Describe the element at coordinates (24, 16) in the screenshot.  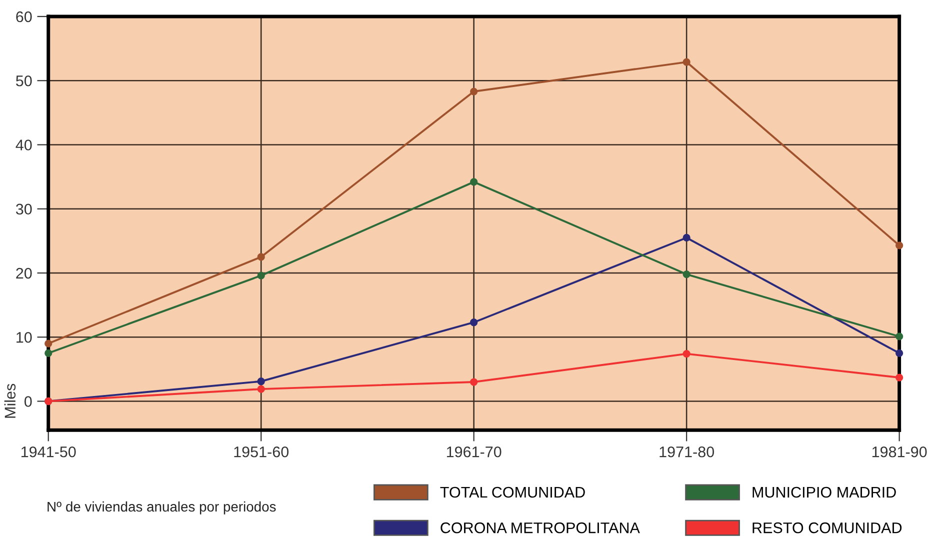
I see `y-tick-label: 60` at that location.